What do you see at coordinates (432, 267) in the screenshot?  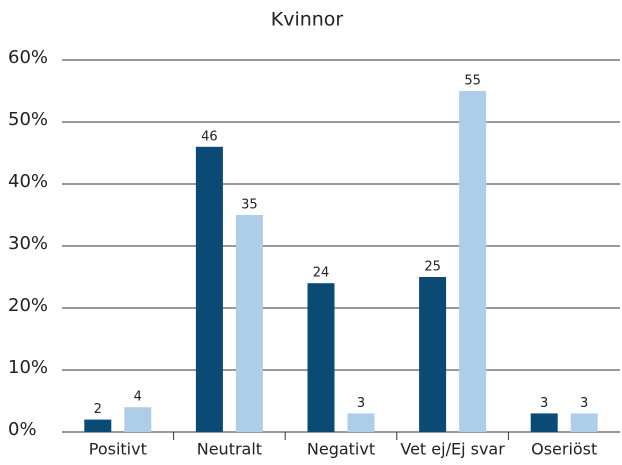 I see `data-label: 25` at bounding box center [432, 267].